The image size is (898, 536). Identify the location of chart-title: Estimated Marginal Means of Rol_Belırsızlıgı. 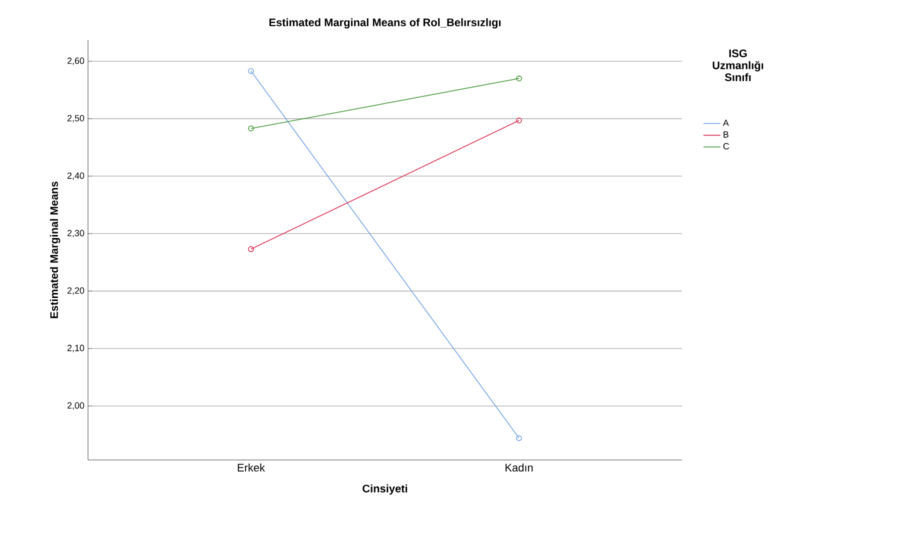
(385, 23).